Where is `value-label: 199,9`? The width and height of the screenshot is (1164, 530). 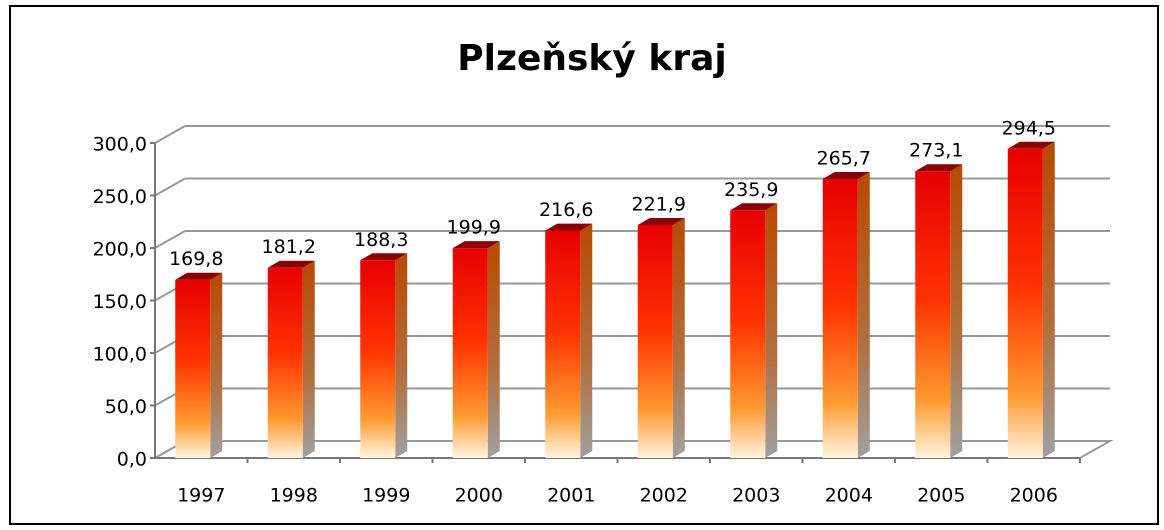
value-label: 199,9 is located at coordinates (474, 228).